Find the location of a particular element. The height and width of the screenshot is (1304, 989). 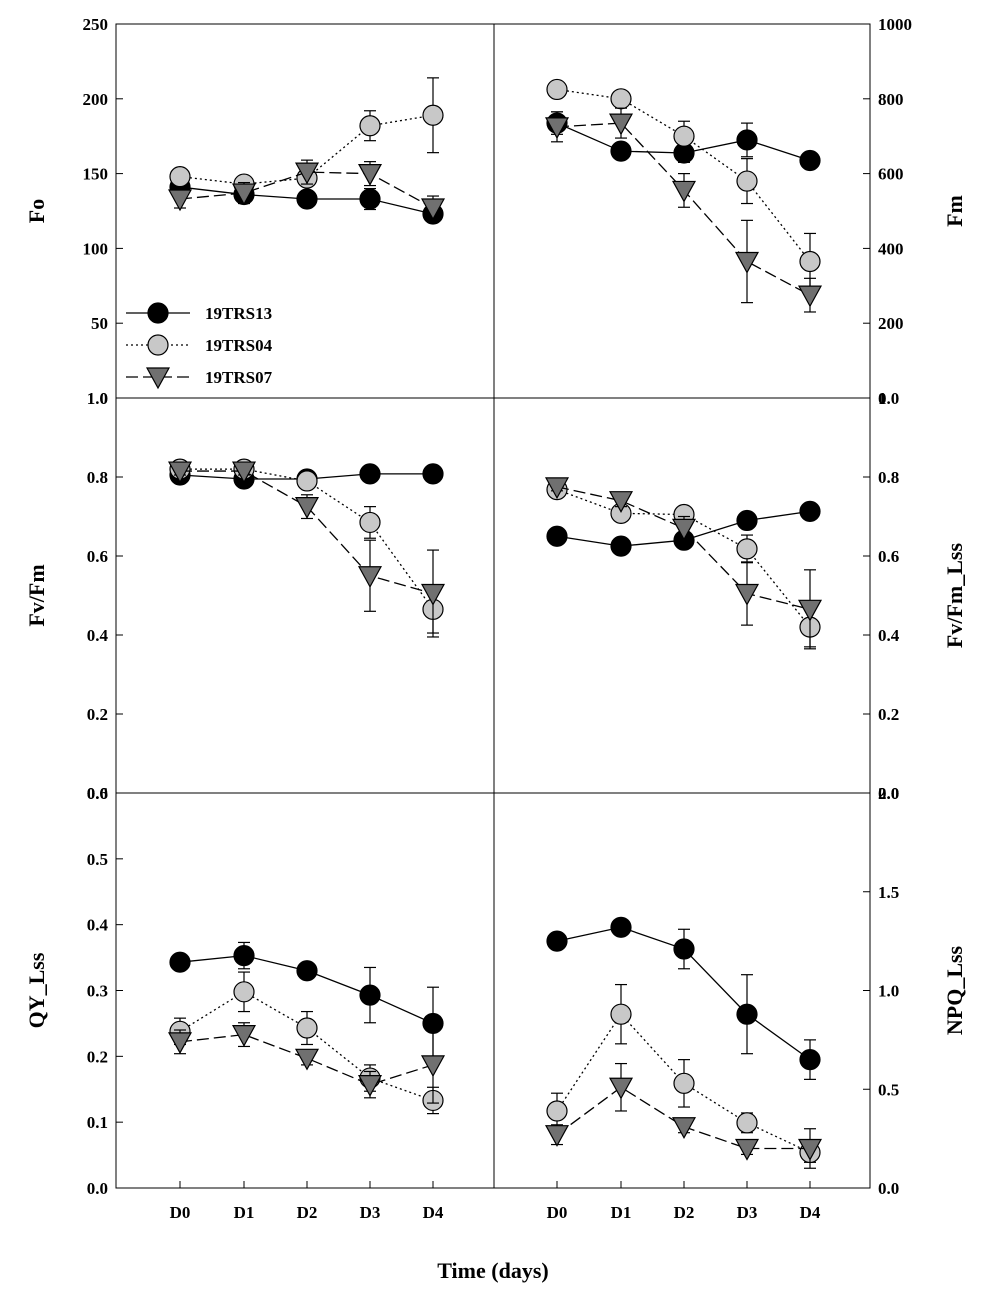

y-tick-label: 0.5 is located at coordinates (888, 1089).